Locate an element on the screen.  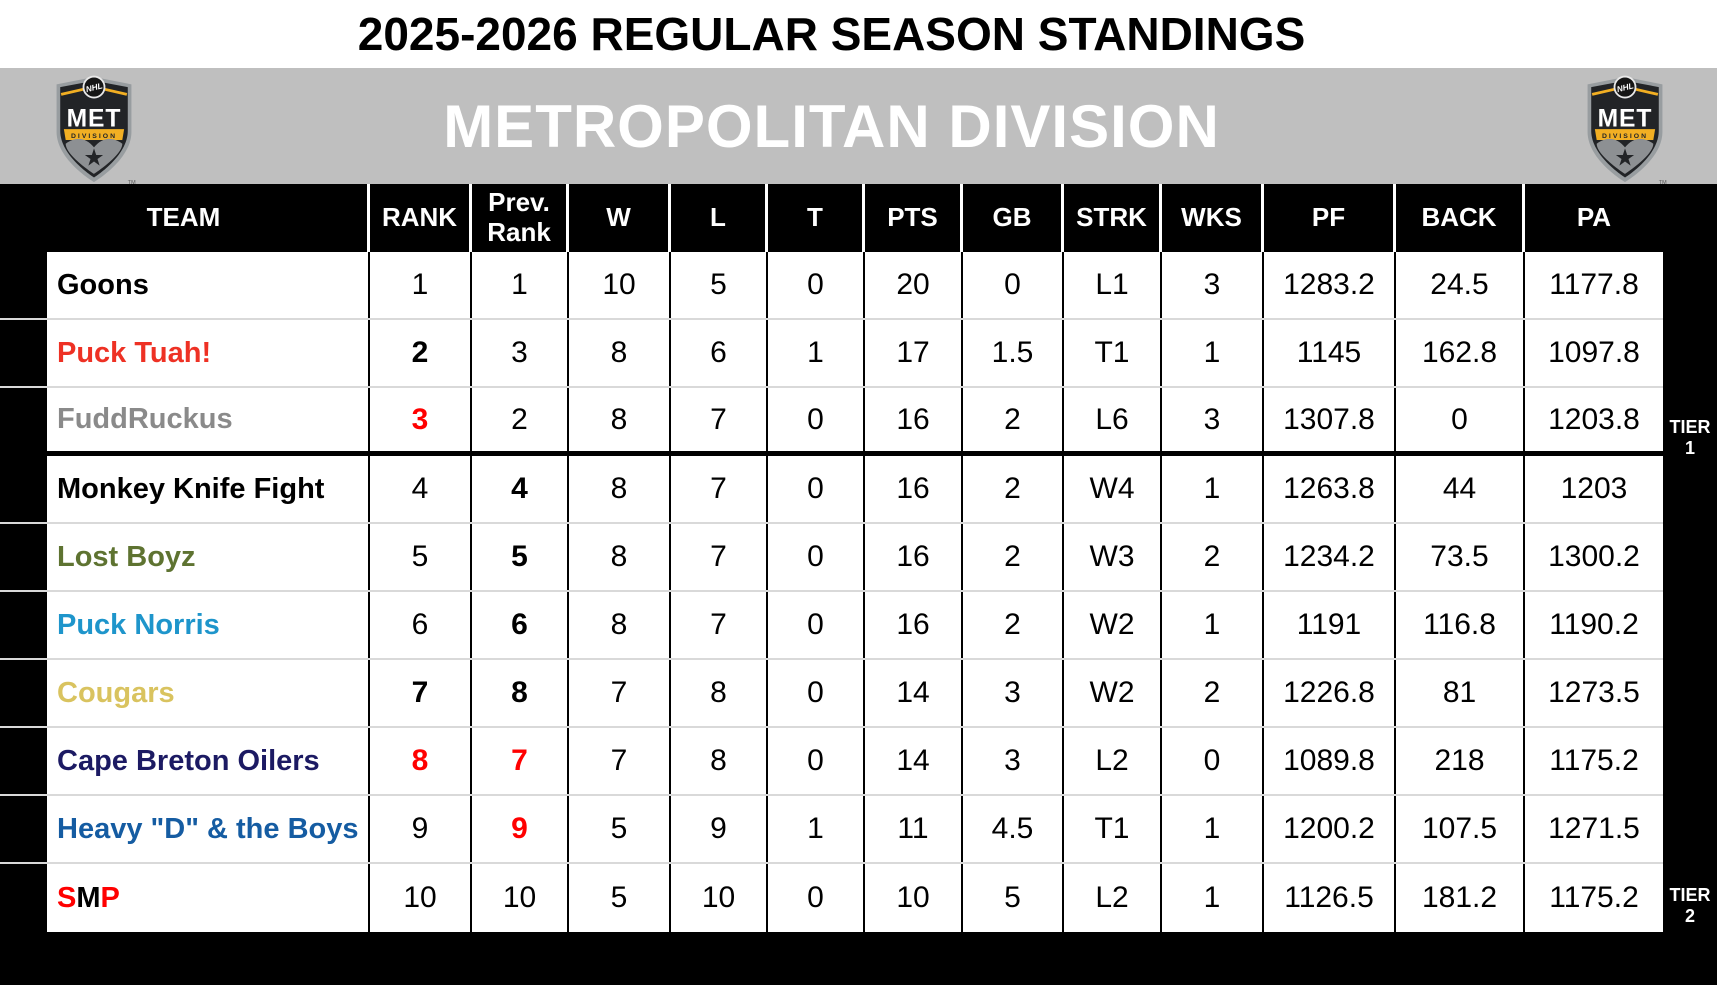
cell-pts: 11 is located at coordinates (914, 829).